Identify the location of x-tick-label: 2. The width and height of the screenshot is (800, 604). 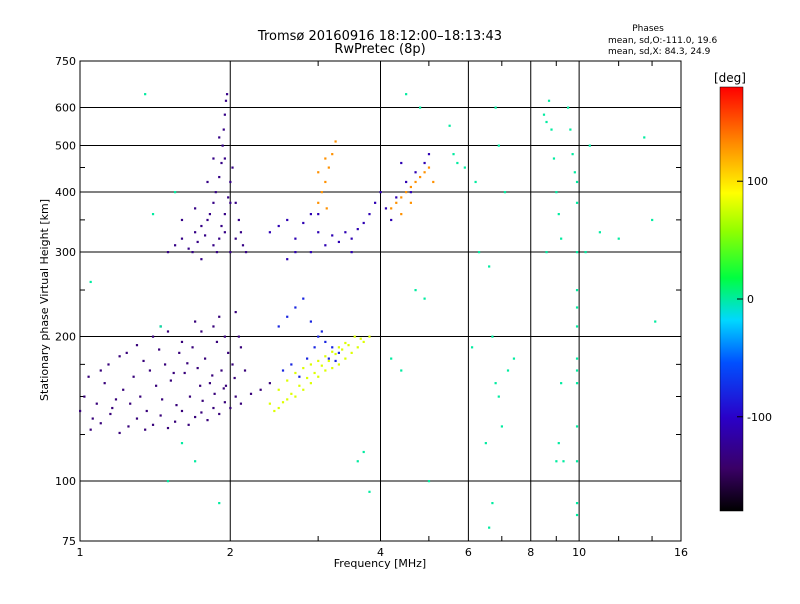
(230, 552).